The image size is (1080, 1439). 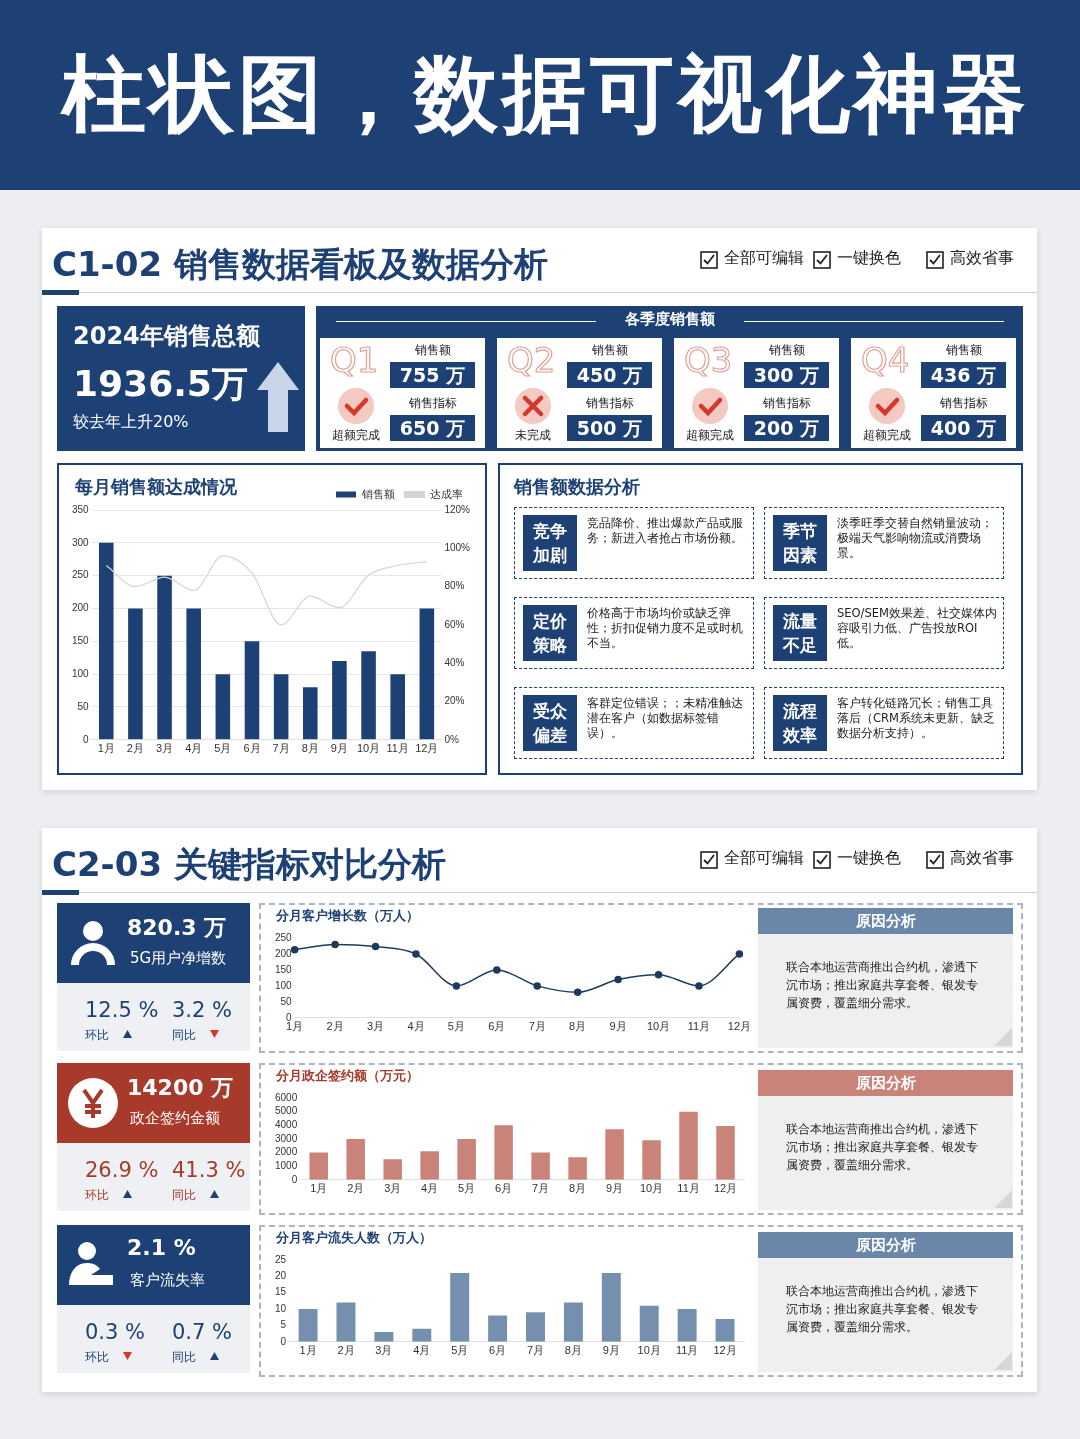 What do you see at coordinates (377, 493) in the screenshot?
I see `legend-label: 销售额` at bounding box center [377, 493].